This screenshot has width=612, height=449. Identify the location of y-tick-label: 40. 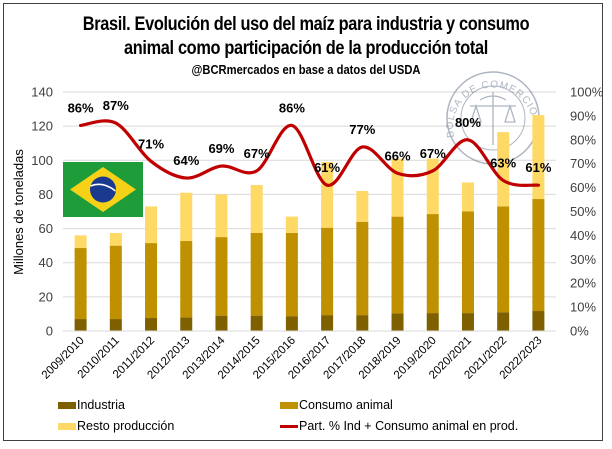
(46, 262).